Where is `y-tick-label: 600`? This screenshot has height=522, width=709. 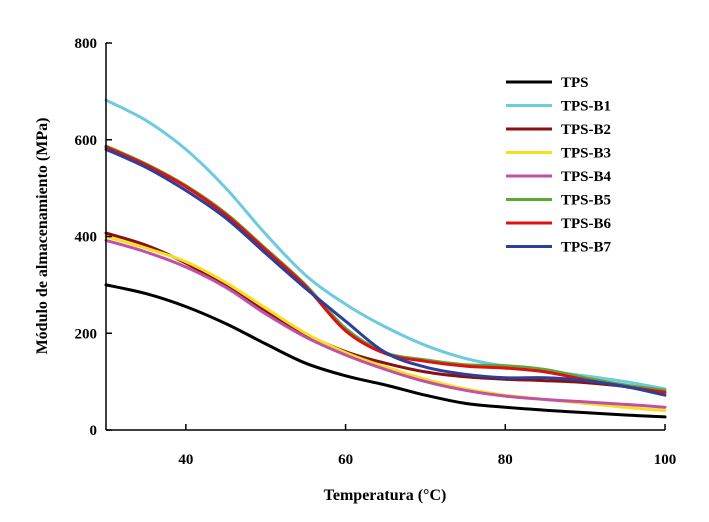 y-tick-label: 600 is located at coordinates (86, 141).